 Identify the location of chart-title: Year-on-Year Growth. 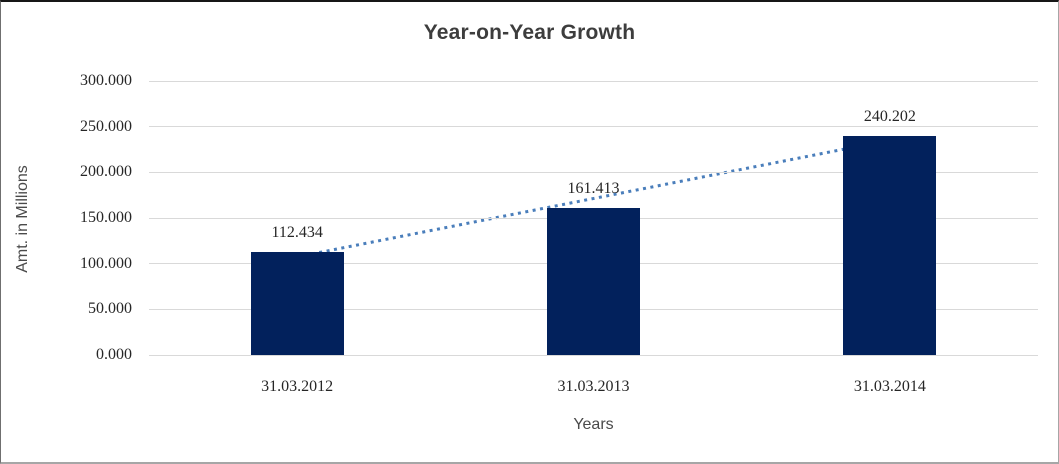
(529, 32).